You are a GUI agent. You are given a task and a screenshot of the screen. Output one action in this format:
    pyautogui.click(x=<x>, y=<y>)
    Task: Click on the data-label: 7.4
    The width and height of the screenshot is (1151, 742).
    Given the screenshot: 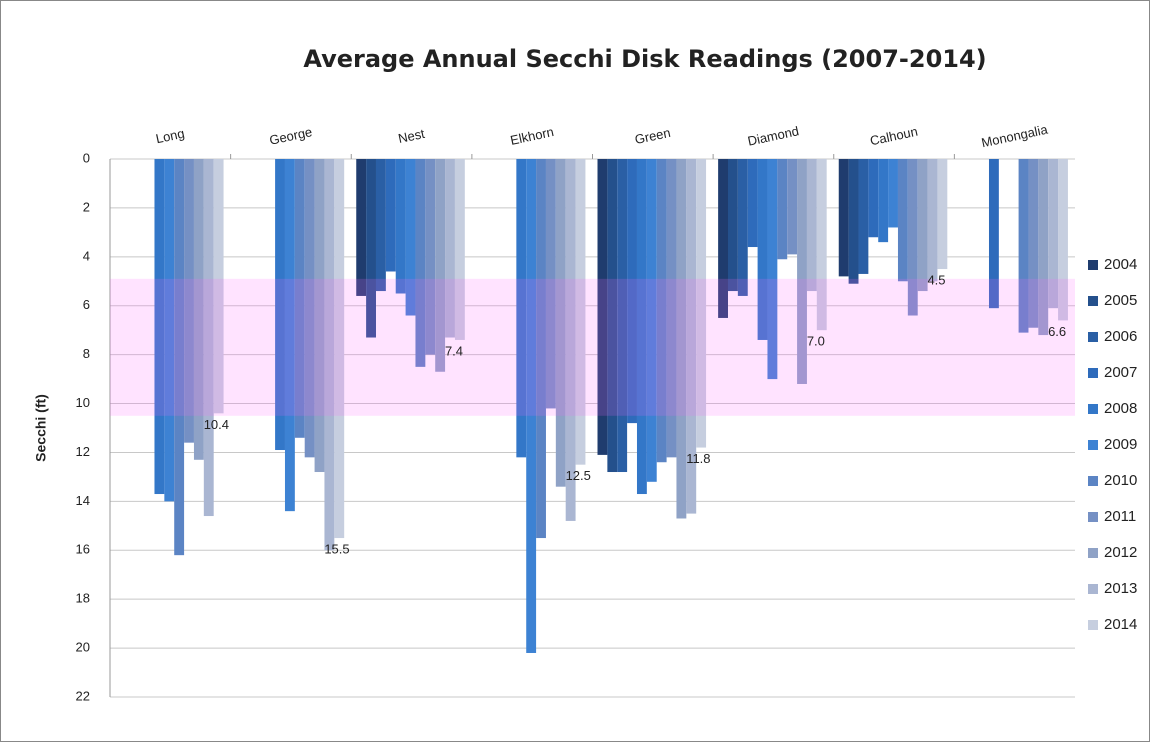 What is the action you would take?
    pyautogui.click(x=454, y=350)
    